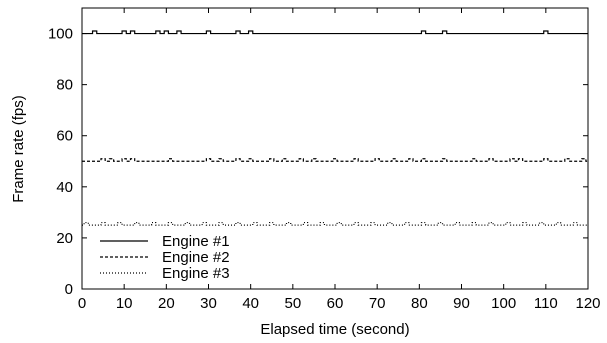 The image size is (607, 343). What do you see at coordinates (546, 303) in the screenshot?
I see `x-tick-label-110: 110` at bounding box center [546, 303].